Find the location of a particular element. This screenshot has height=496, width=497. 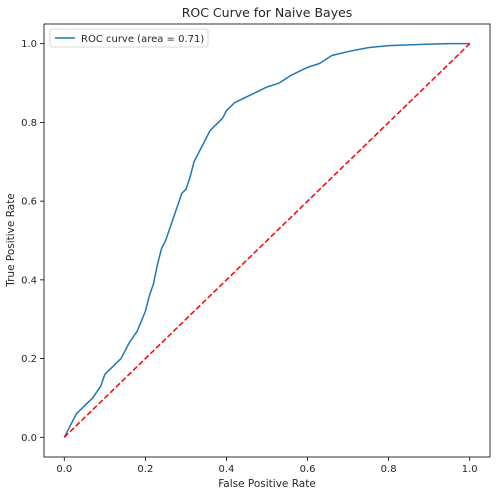

x-tick-label: 0.6 is located at coordinates (308, 469).